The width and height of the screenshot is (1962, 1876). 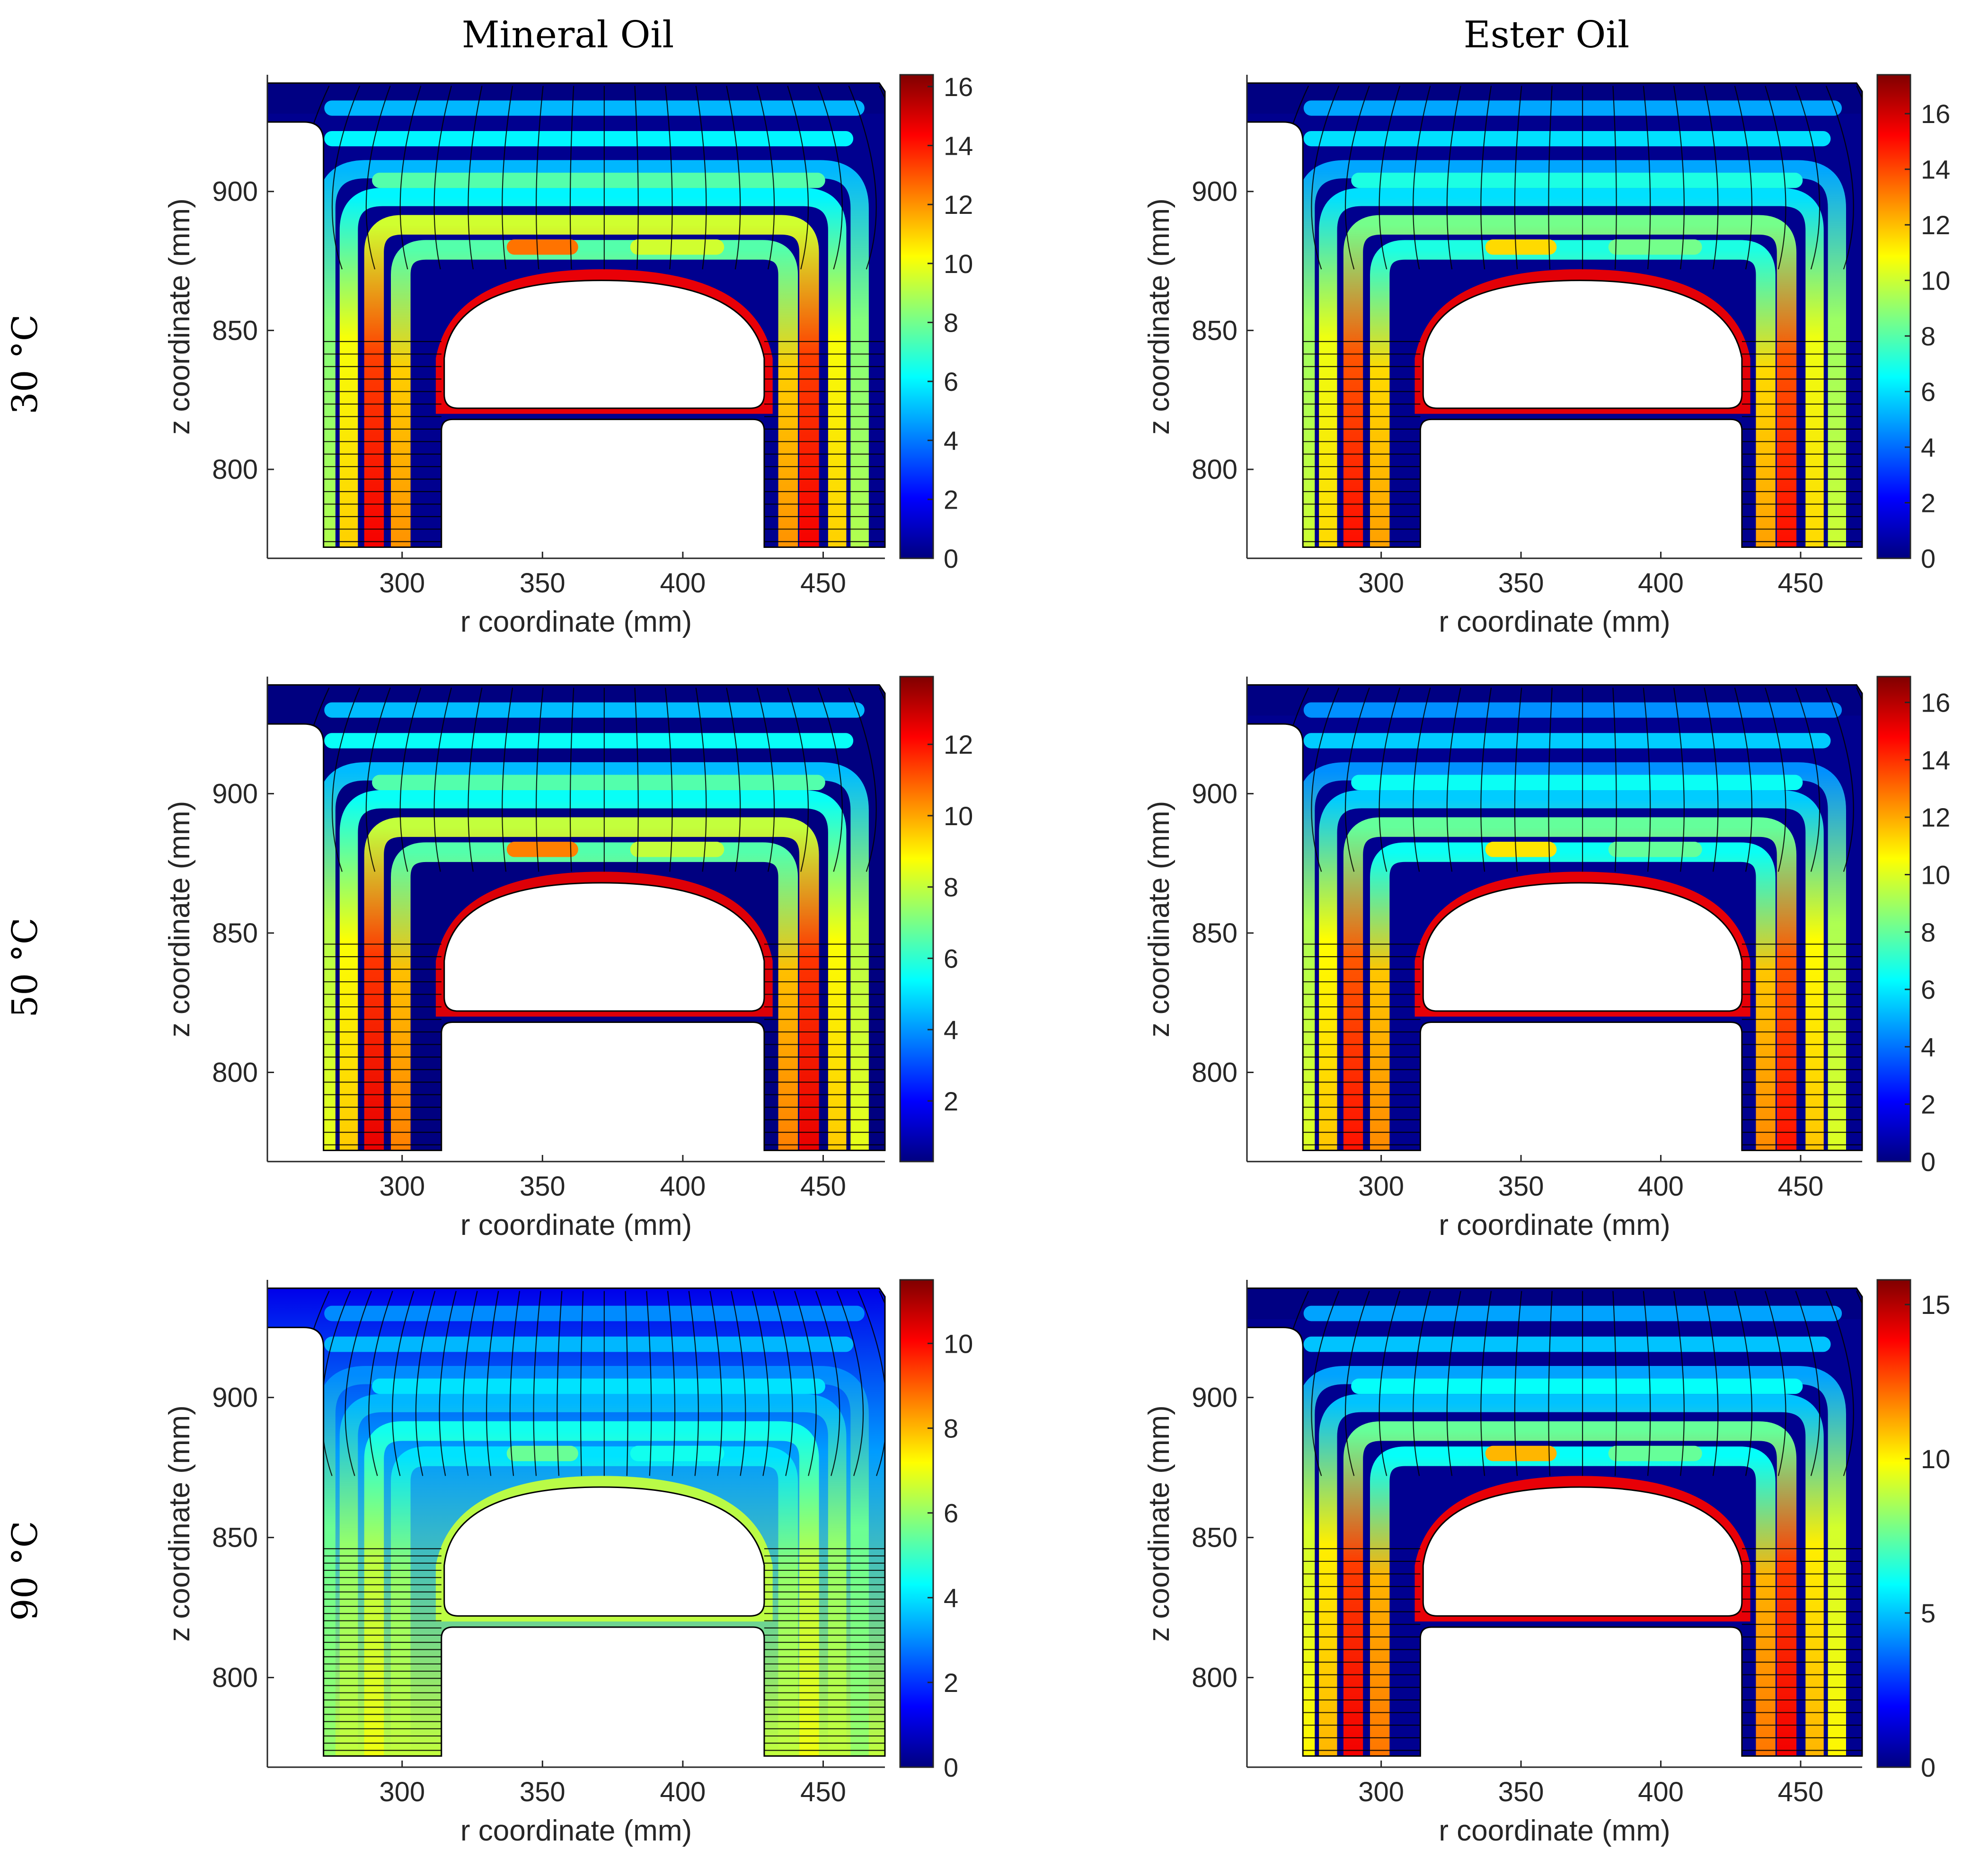 What do you see at coordinates (959, 744) in the screenshot?
I see `colorbar-tick-label: 12` at bounding box center [959, 744].